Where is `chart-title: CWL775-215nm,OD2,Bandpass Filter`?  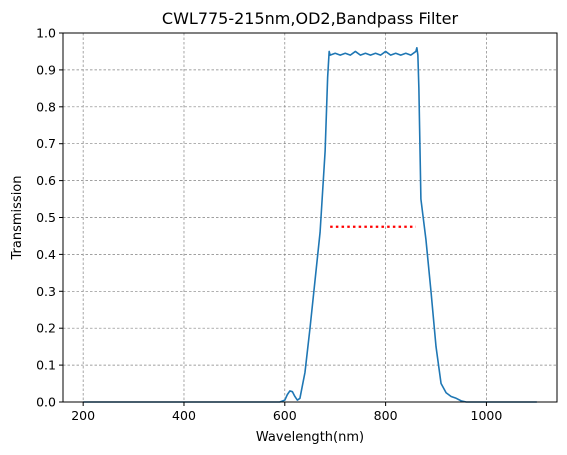
chart-title: CWL775-215nm,OD2,Bandpass Filter is located at coordinates (310, 18).